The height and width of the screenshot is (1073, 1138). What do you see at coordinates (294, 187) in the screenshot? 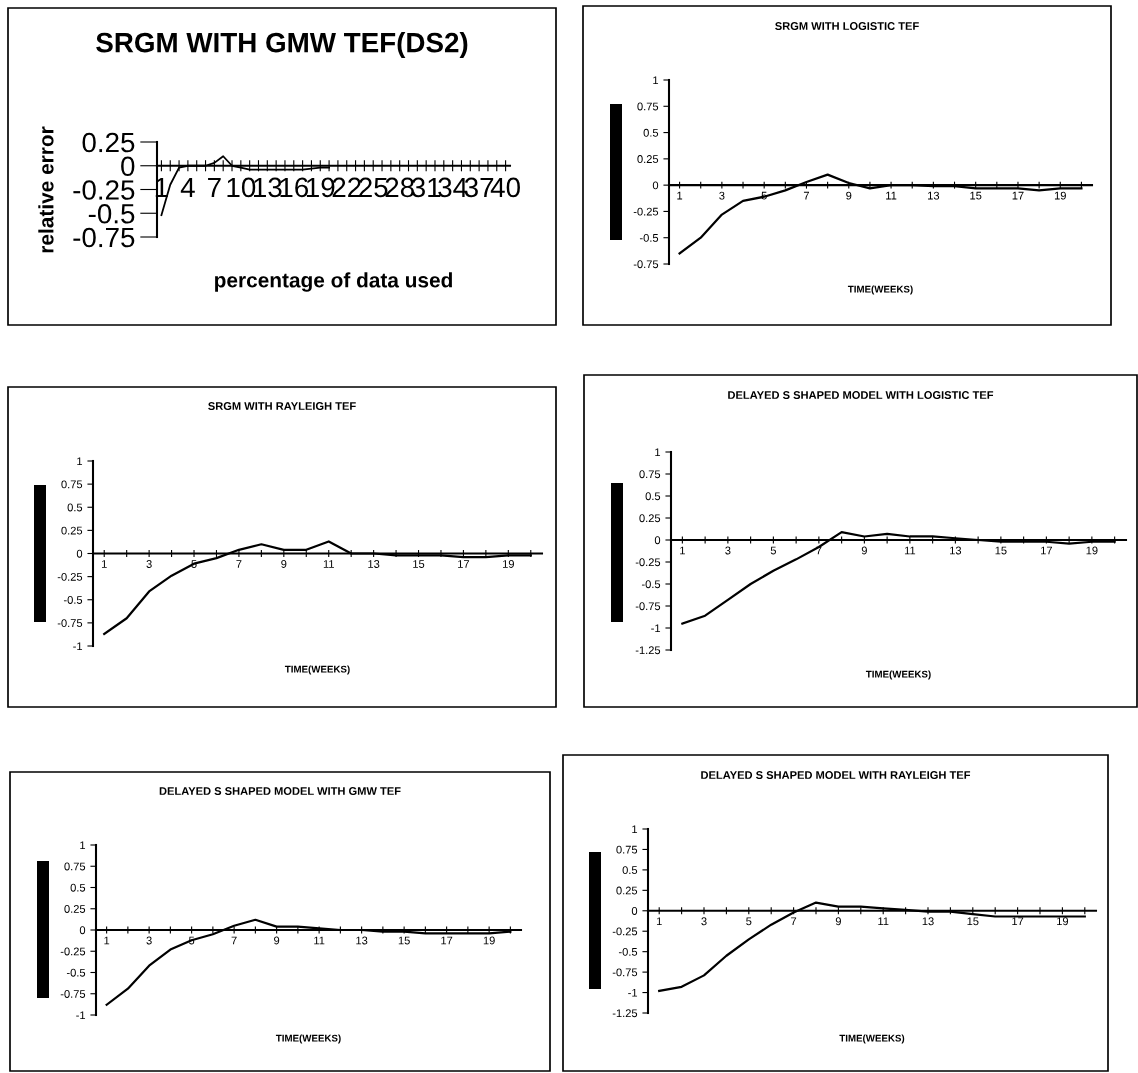
I see `x-tick-label: 16` at bounding box center [294, 187].